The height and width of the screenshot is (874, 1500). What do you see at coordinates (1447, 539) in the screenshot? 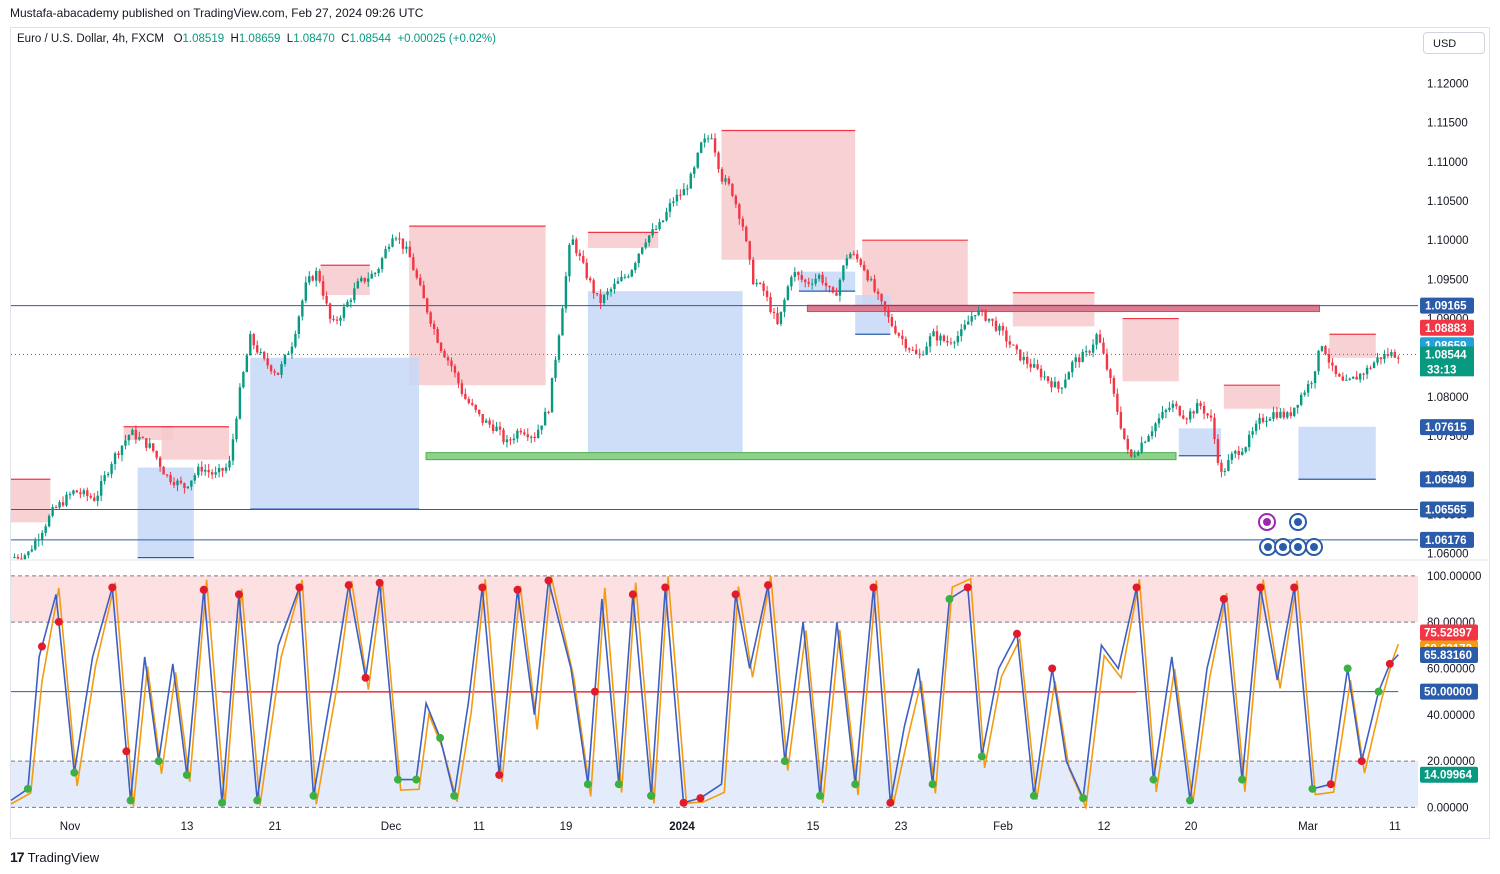
I see `price-tag-bg` at bounding box center [1447, 539].